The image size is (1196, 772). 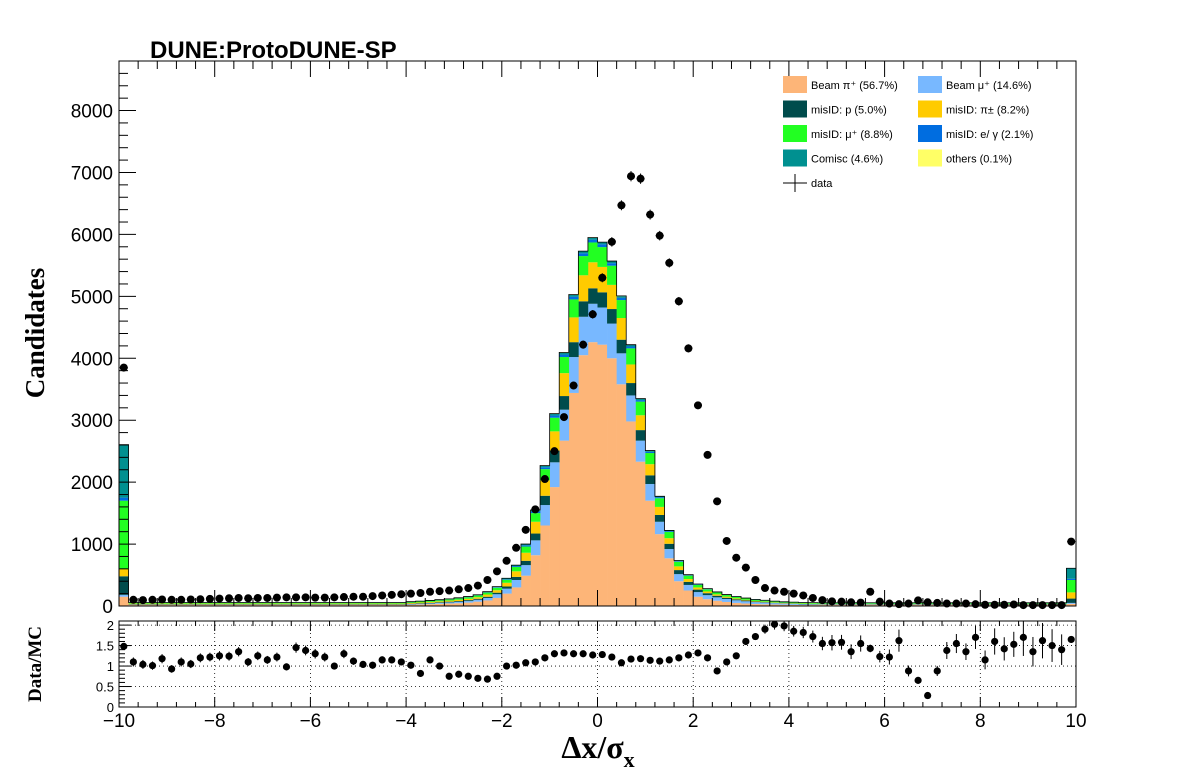 I want to click on x-axis-label-sub: x, so click(x=629, y=759).